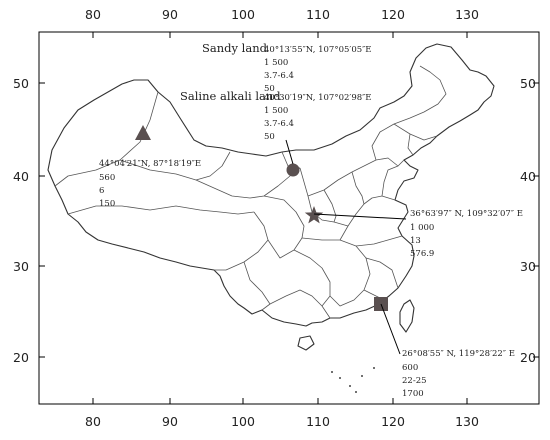  Describe the element at coordinates (314, 215) in the screenshot. I see `star-site-marker` at that location.